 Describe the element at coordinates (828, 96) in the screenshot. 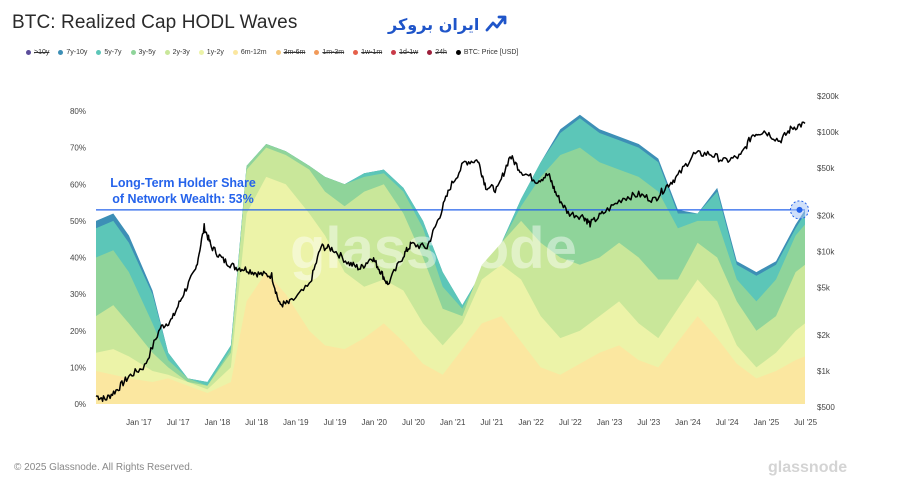

I see `y-tick-label-right: $200k` at that location.